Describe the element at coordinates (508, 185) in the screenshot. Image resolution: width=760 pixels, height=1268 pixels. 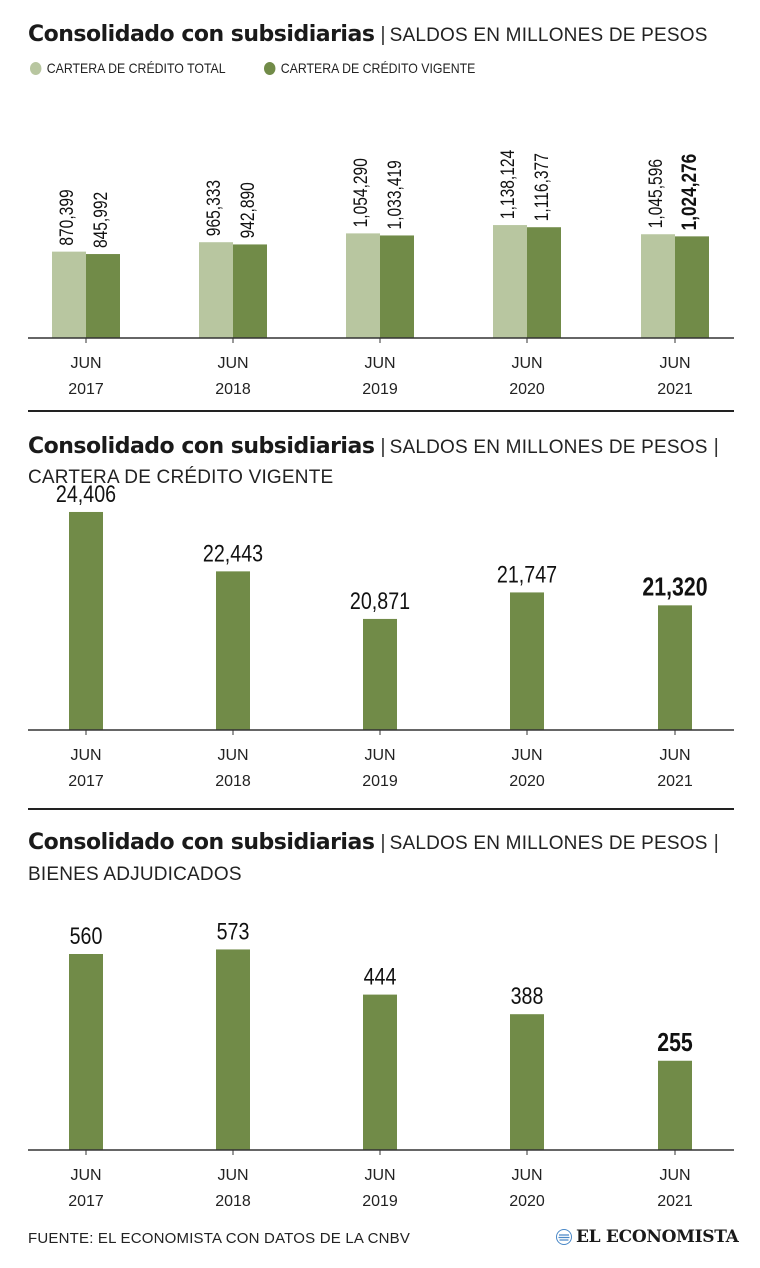
I see `data-label: 1,138,124` at that location.